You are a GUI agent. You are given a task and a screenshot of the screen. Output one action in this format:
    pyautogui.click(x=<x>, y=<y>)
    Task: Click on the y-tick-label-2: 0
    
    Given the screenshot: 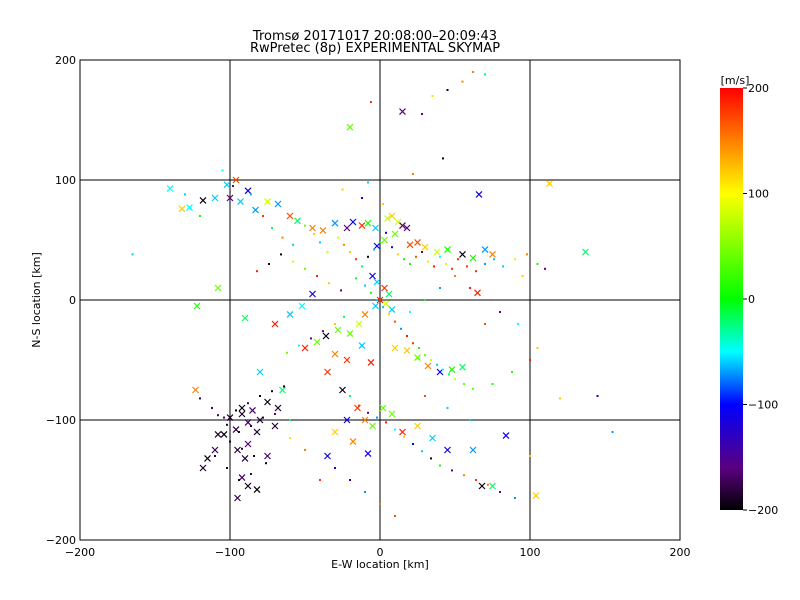 What is the action you would take?
    pyautogui.click(x=72, y=300)
    